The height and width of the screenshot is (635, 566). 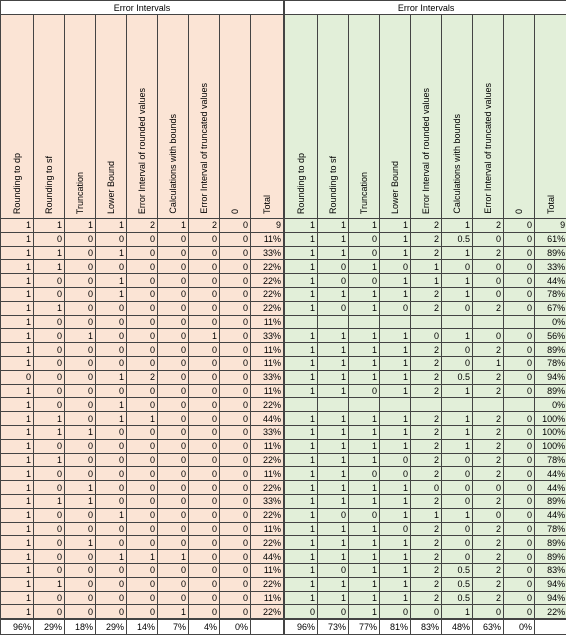 I want to click on column-header-text: Total, so click(x=551, y=204).